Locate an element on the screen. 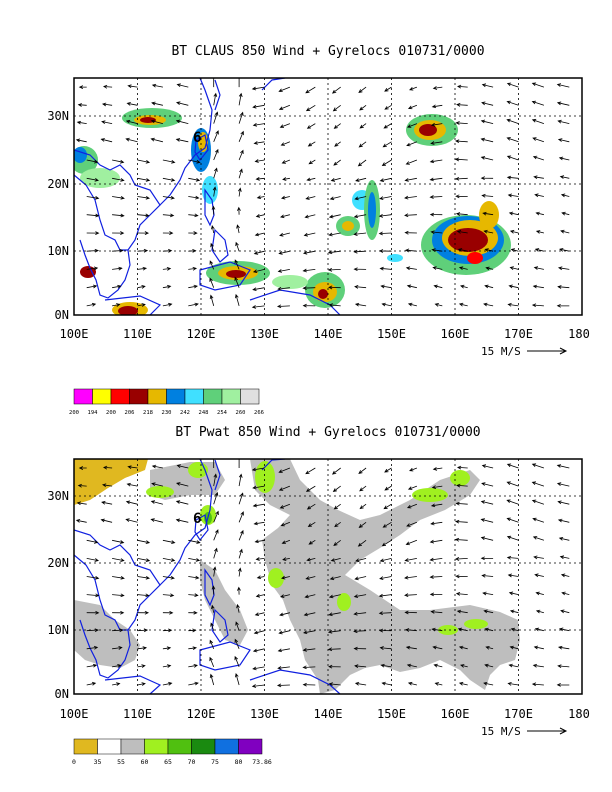 This screenshot has width=612, height=792. panel1-colorbar-label-0: 200 is located at coordinates (74, 413).